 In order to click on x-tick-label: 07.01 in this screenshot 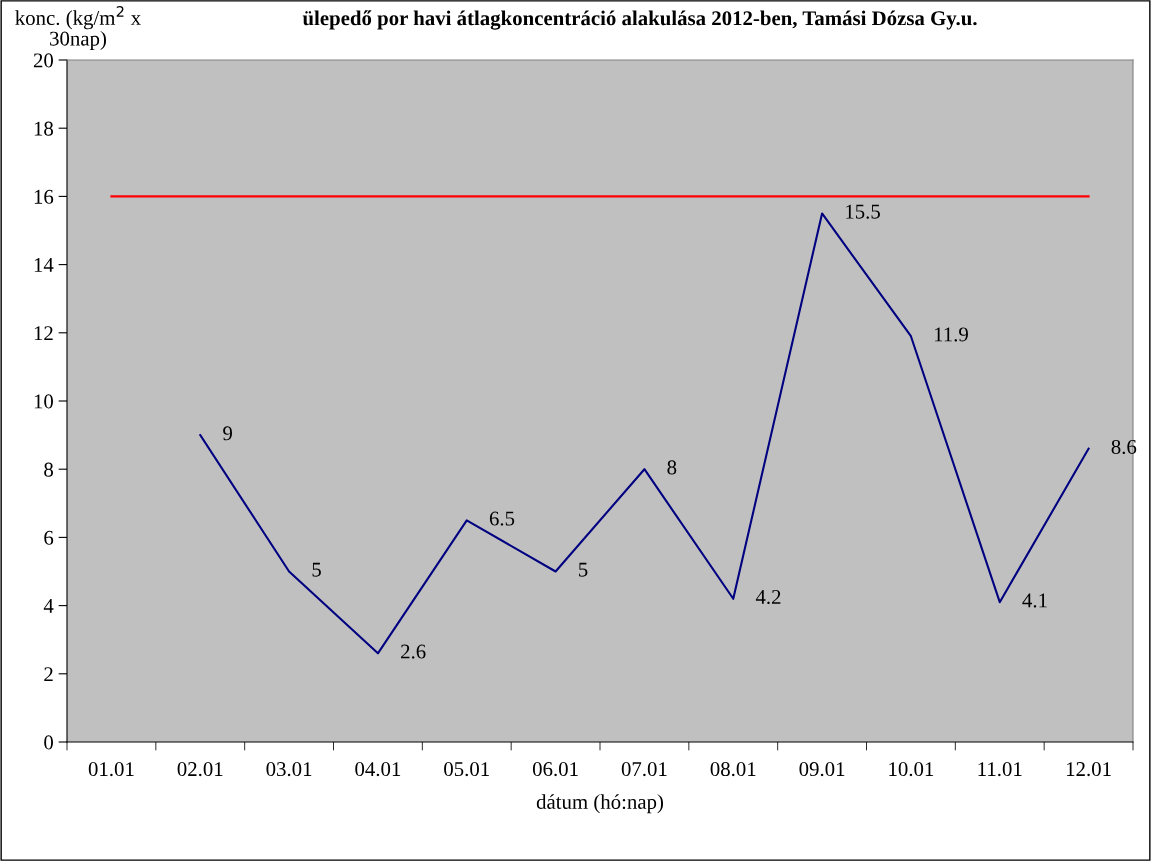, I will do `click(644, 769)`.